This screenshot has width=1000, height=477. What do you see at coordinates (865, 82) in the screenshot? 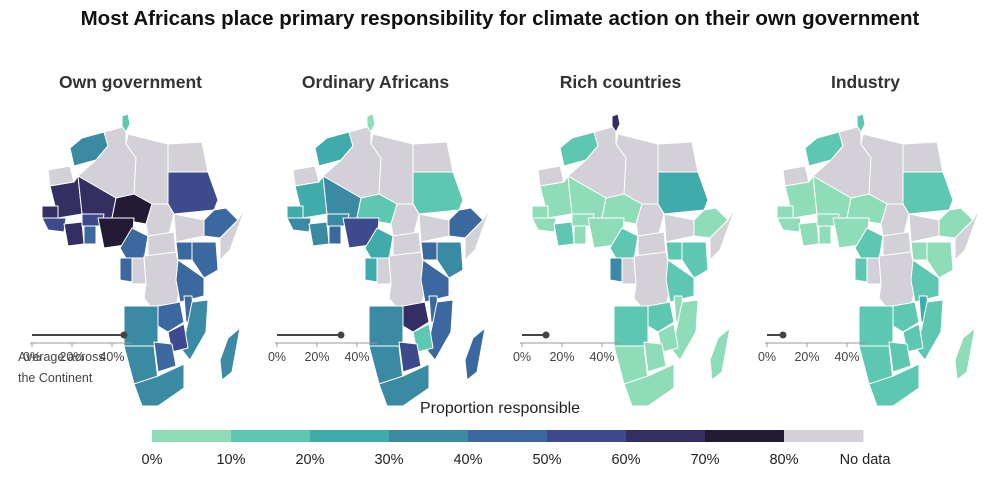
I see `panel-title: Industry` at bounding box center [865, 82].